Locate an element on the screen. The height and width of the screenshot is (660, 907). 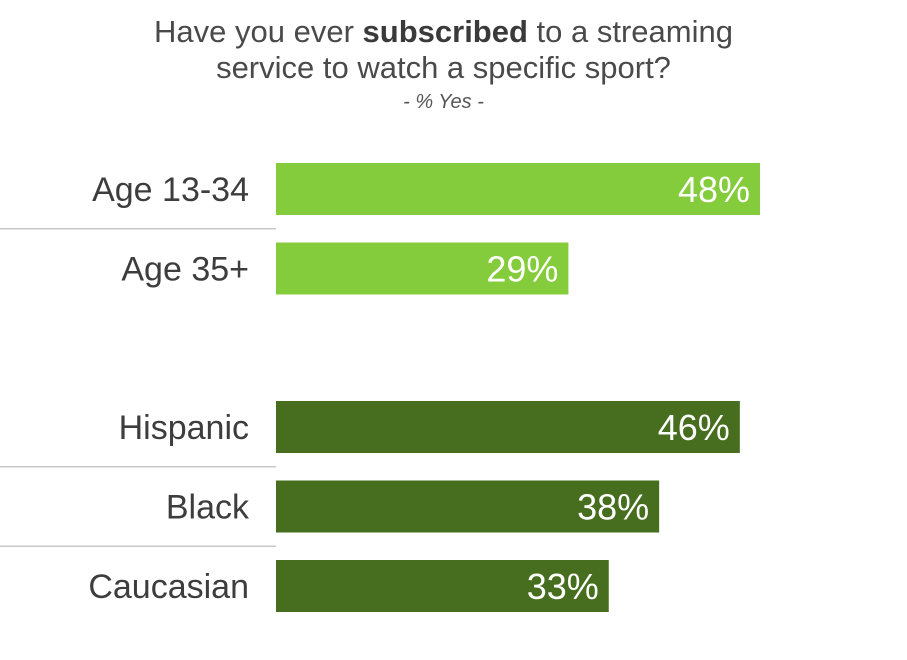
title-text-end: to a streaming is located at coordinates (630, 31).